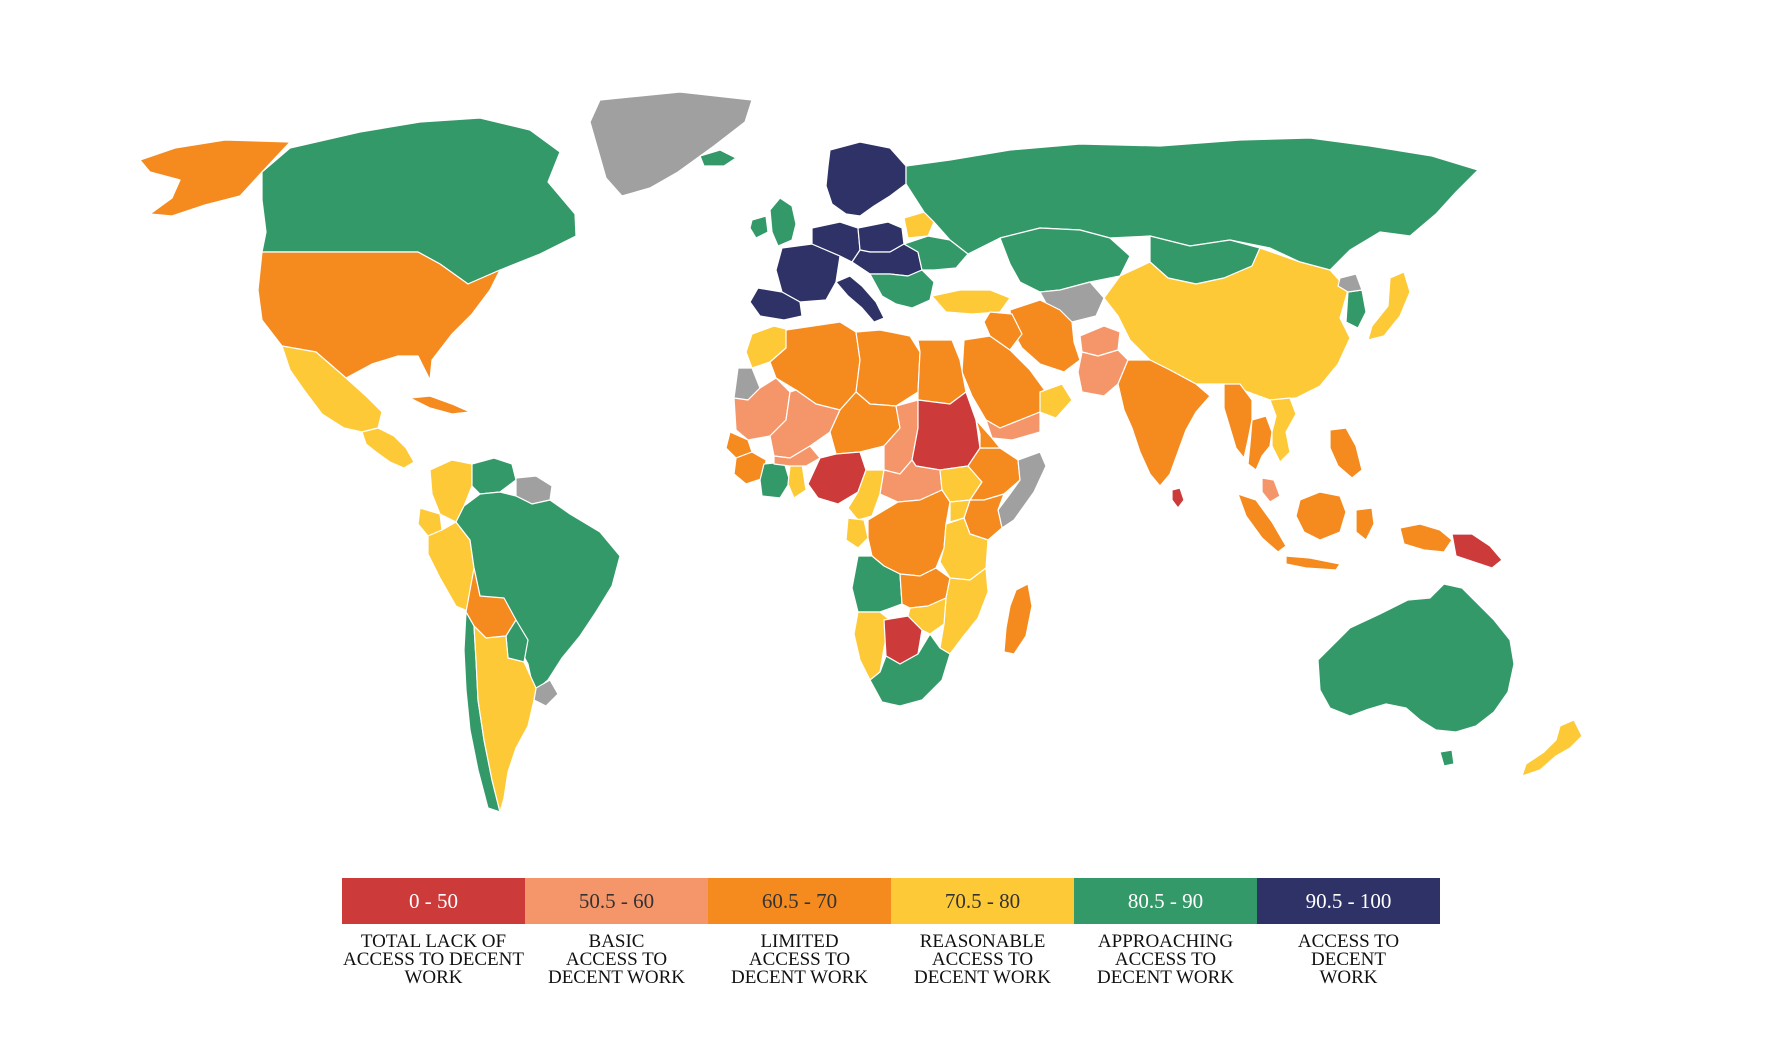 This screenshot has width=1768, height=1053. What do you see at coordinates (776, 304) in the screenshot?
I see `country-iberia` at bounding box center [776, 304].